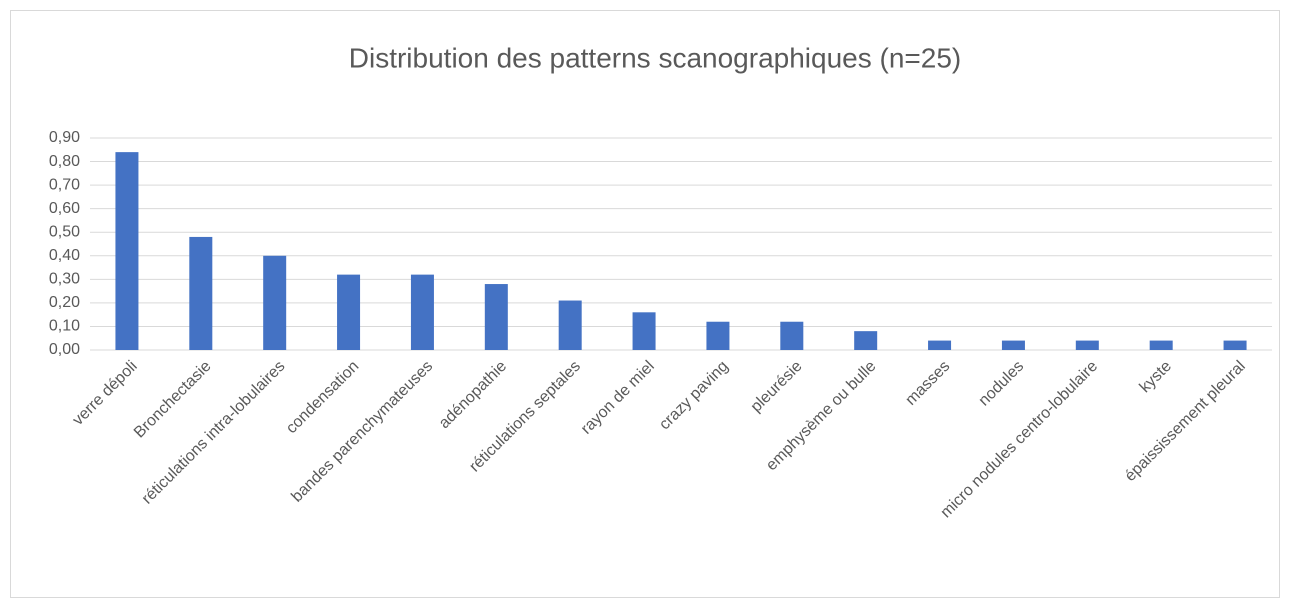  What do you see at coordinates (64, 349) in the screenshot?
I see `y-tick-label: 0,00` at bounding box center [64, 349].